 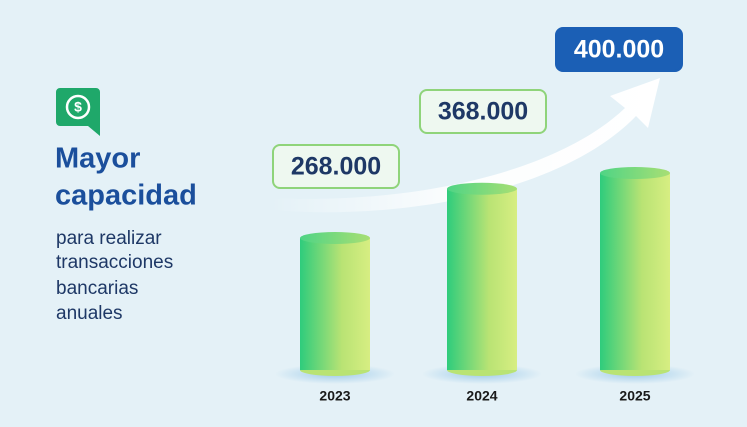 What do you see at coordinates (97, 288) in the screenshot?
I see `subtitle: bancarias` at bounding box center [97, 288].